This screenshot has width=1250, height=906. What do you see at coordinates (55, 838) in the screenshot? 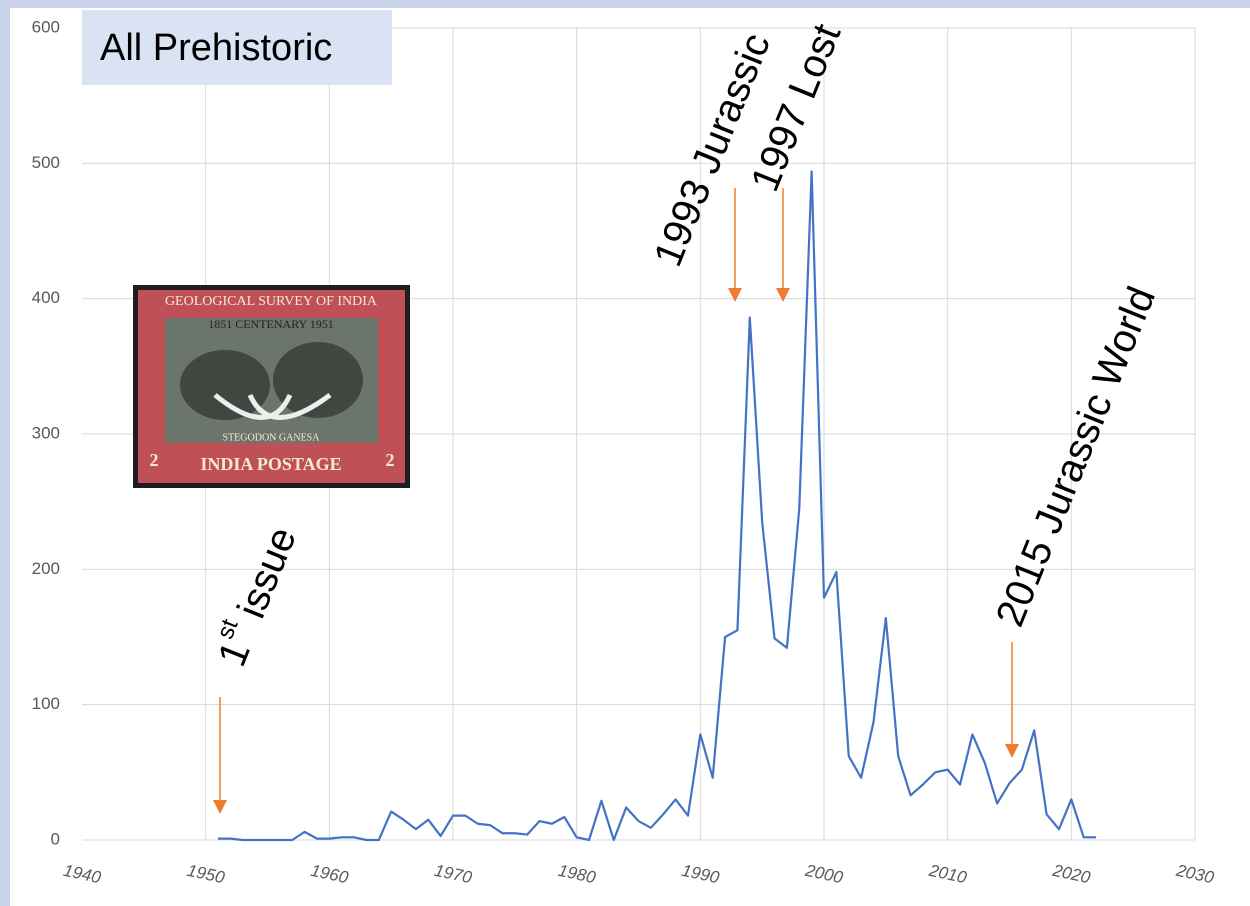
I see `y-tick-label: 0` at bounding box center [55, 838].